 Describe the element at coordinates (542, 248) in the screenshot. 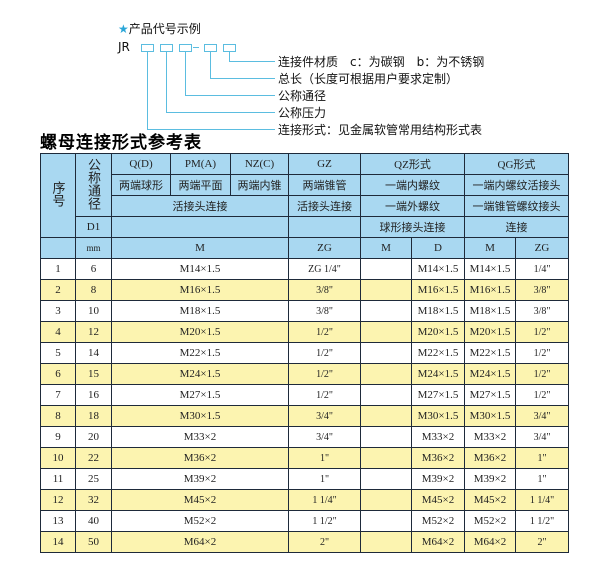

I see `header-qg-zg: ZG` at that location.